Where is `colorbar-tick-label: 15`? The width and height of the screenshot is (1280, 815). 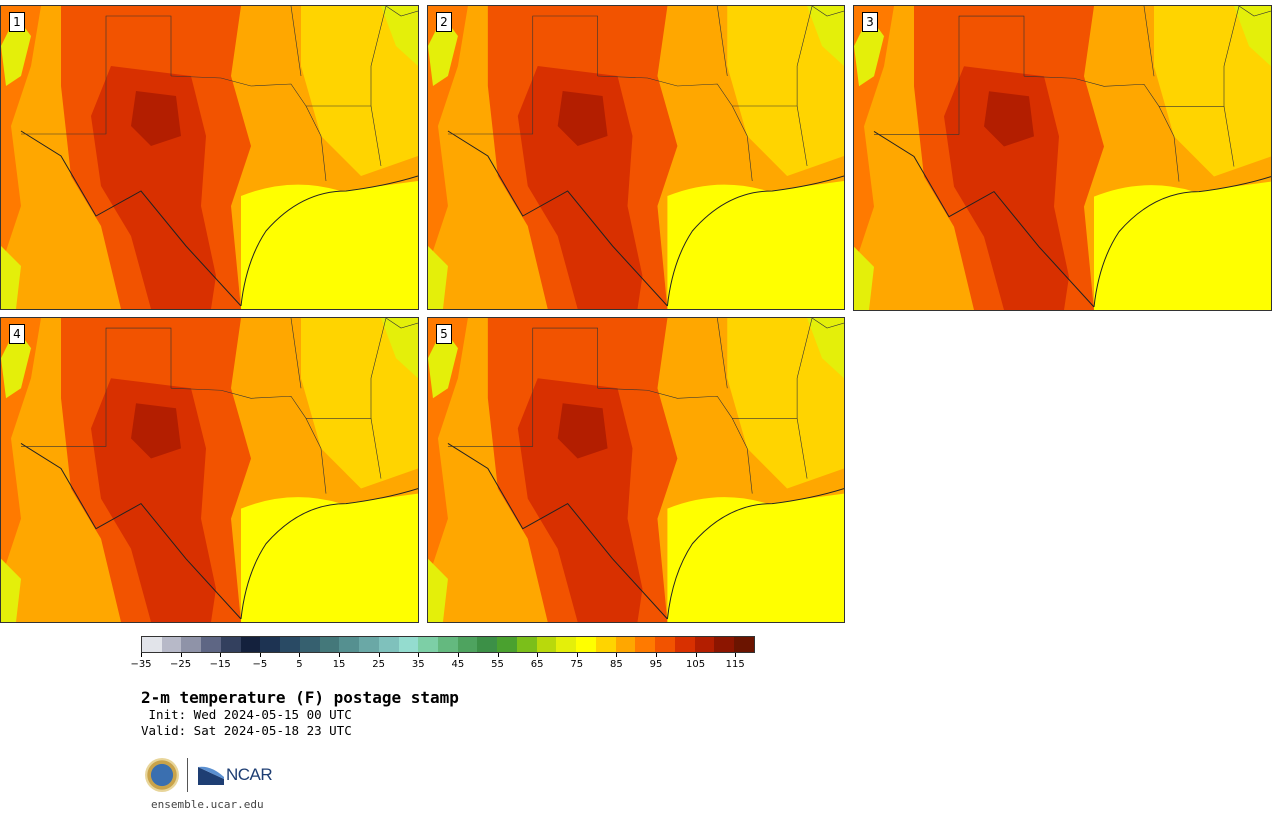
colorbar-tick-label: 15 is located at coordinates (339, 664).